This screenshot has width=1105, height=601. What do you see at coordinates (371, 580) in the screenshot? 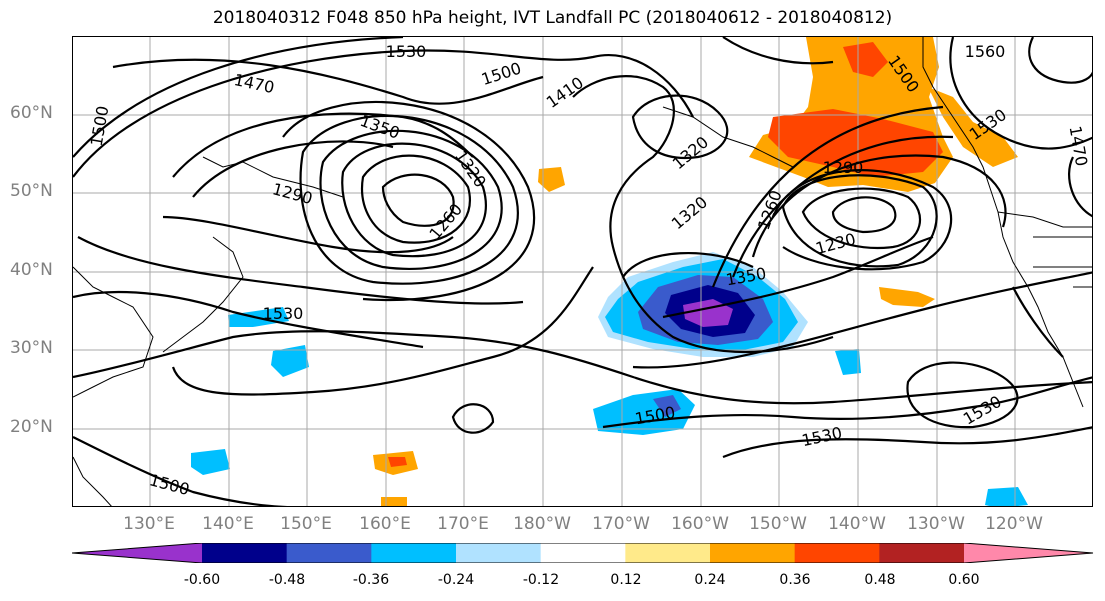
I see `colorbar-tick: -0.36` at bounding box center [371, 580].